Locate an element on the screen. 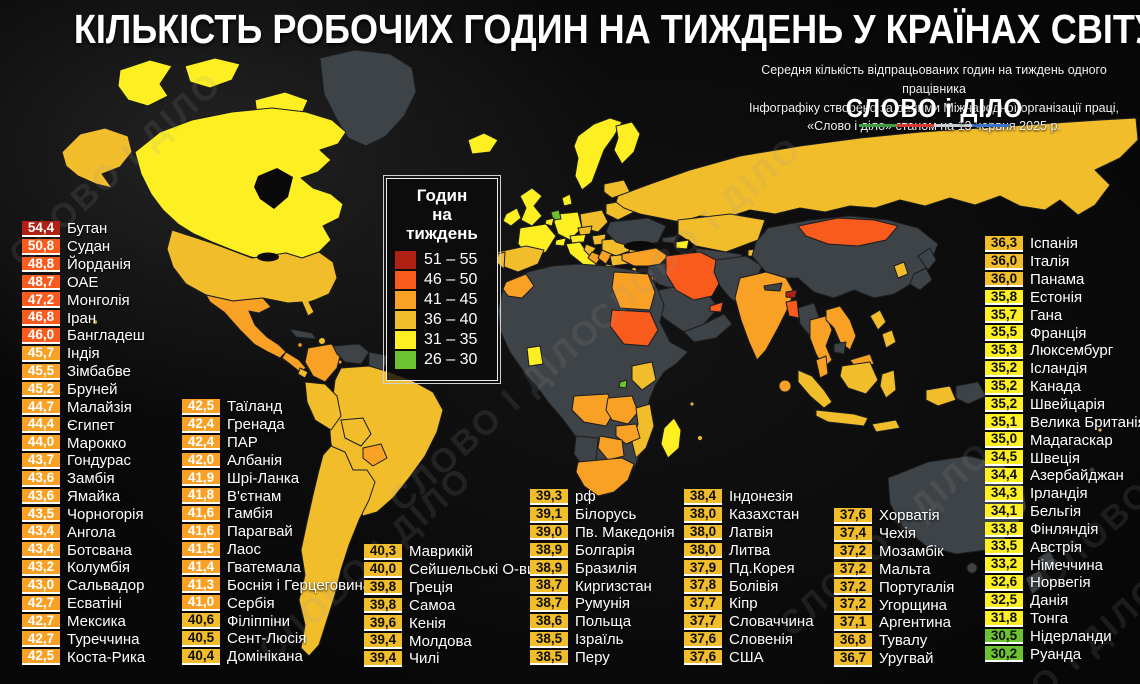  country-value-badge: 39,3 is located at coordinates (549, 497).